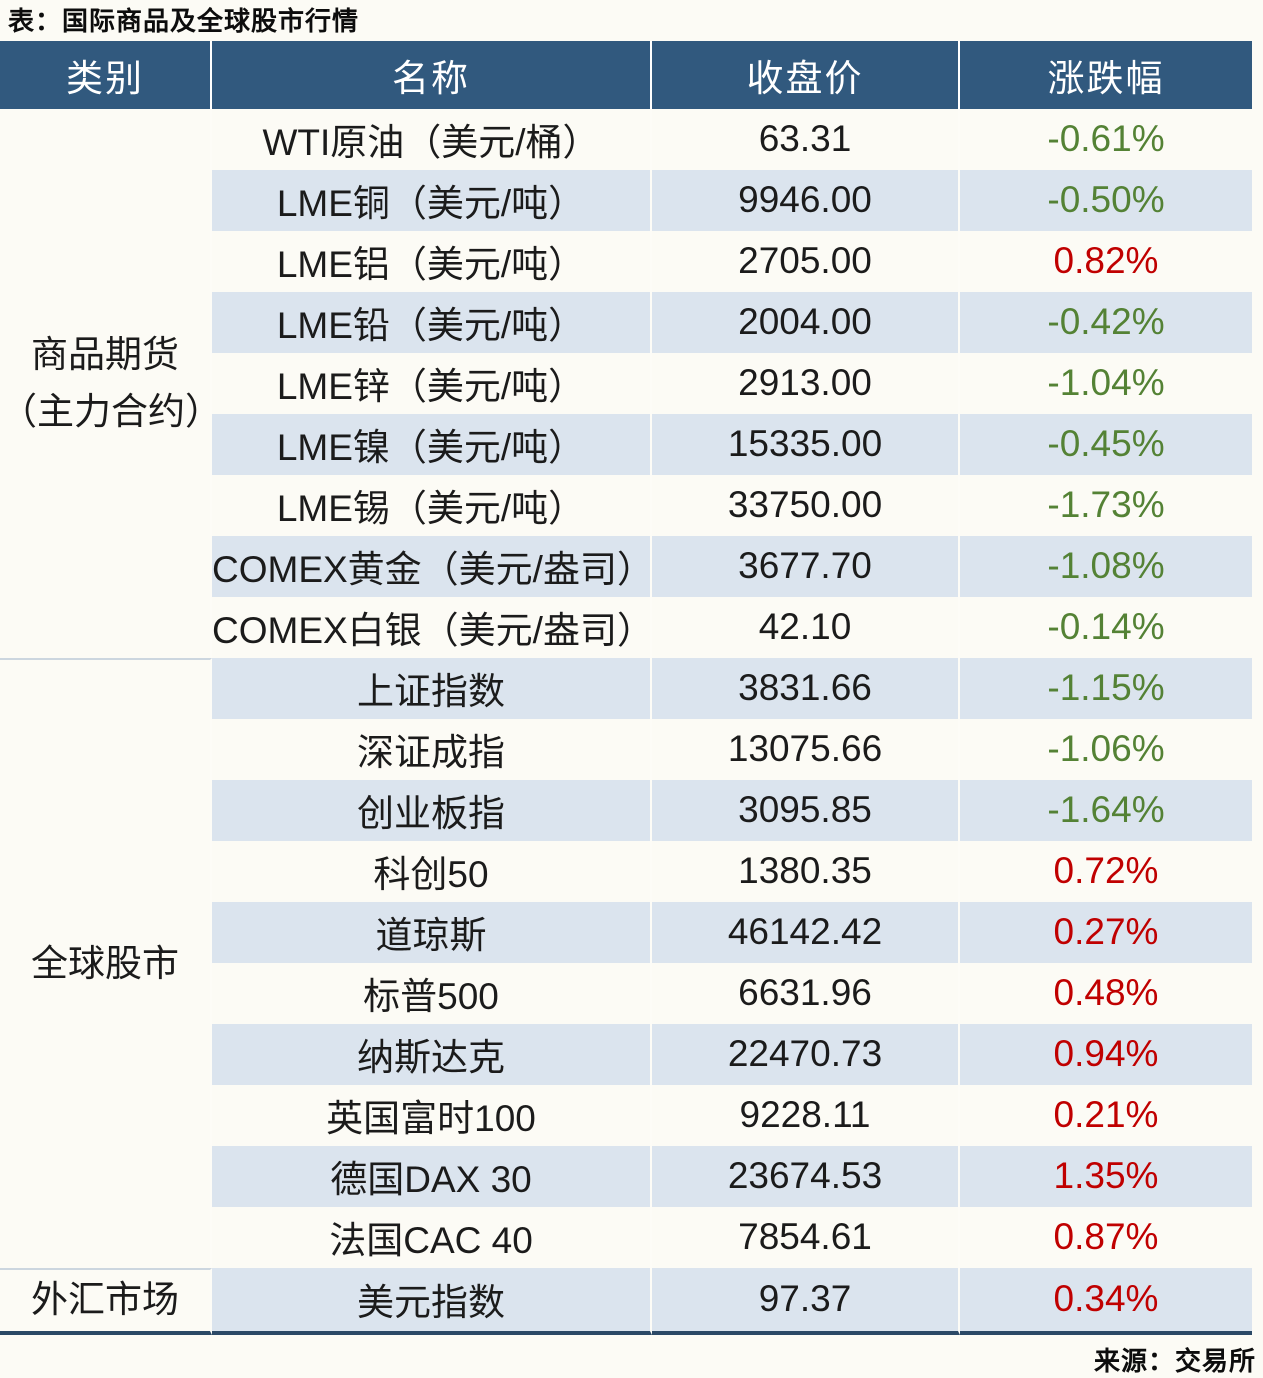  What do you see at coordinates (1106, 322) in the screenshot?
I see `change-pct-cell: -0.42%` at bounding box center [1106, 322].